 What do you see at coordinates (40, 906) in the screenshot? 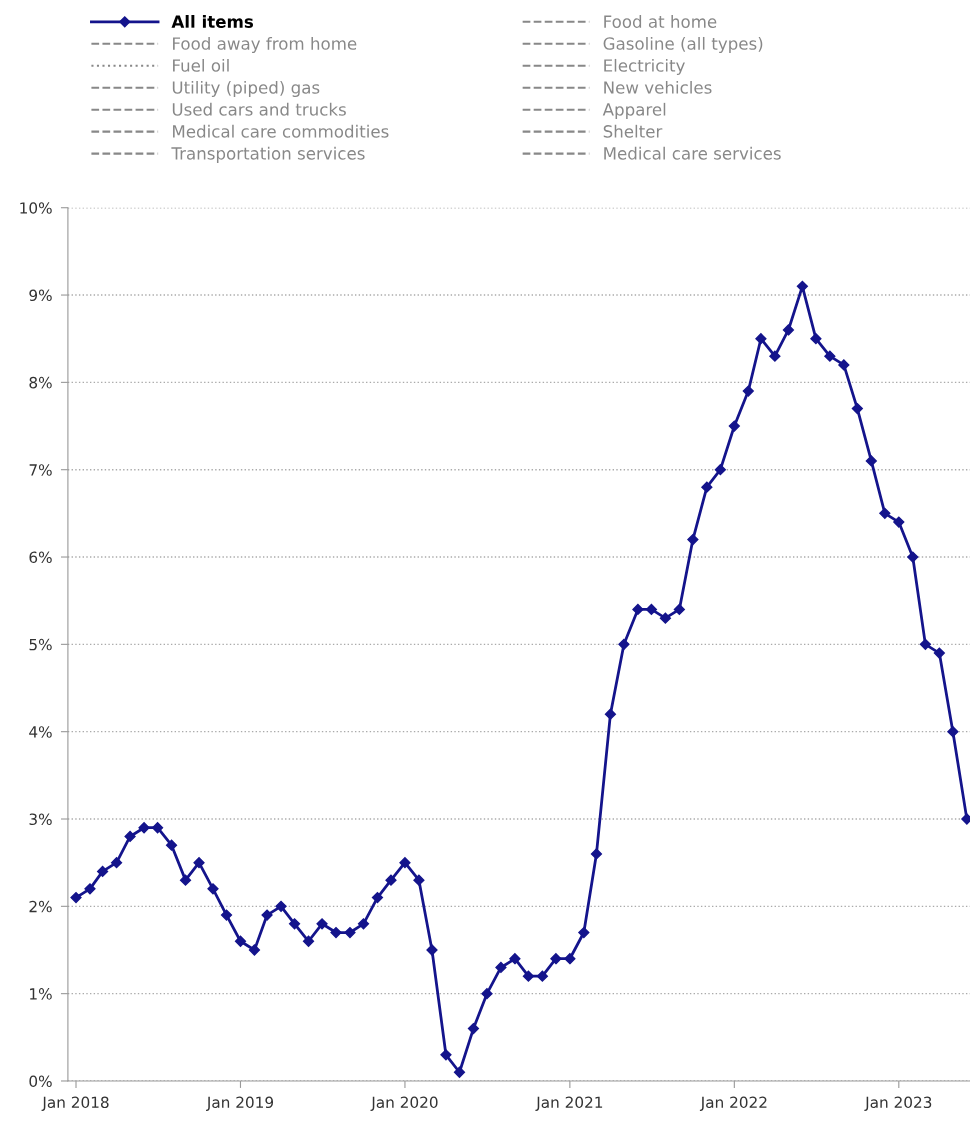
I see `y-tick-label: 2%` at bounding box center [40, 906].